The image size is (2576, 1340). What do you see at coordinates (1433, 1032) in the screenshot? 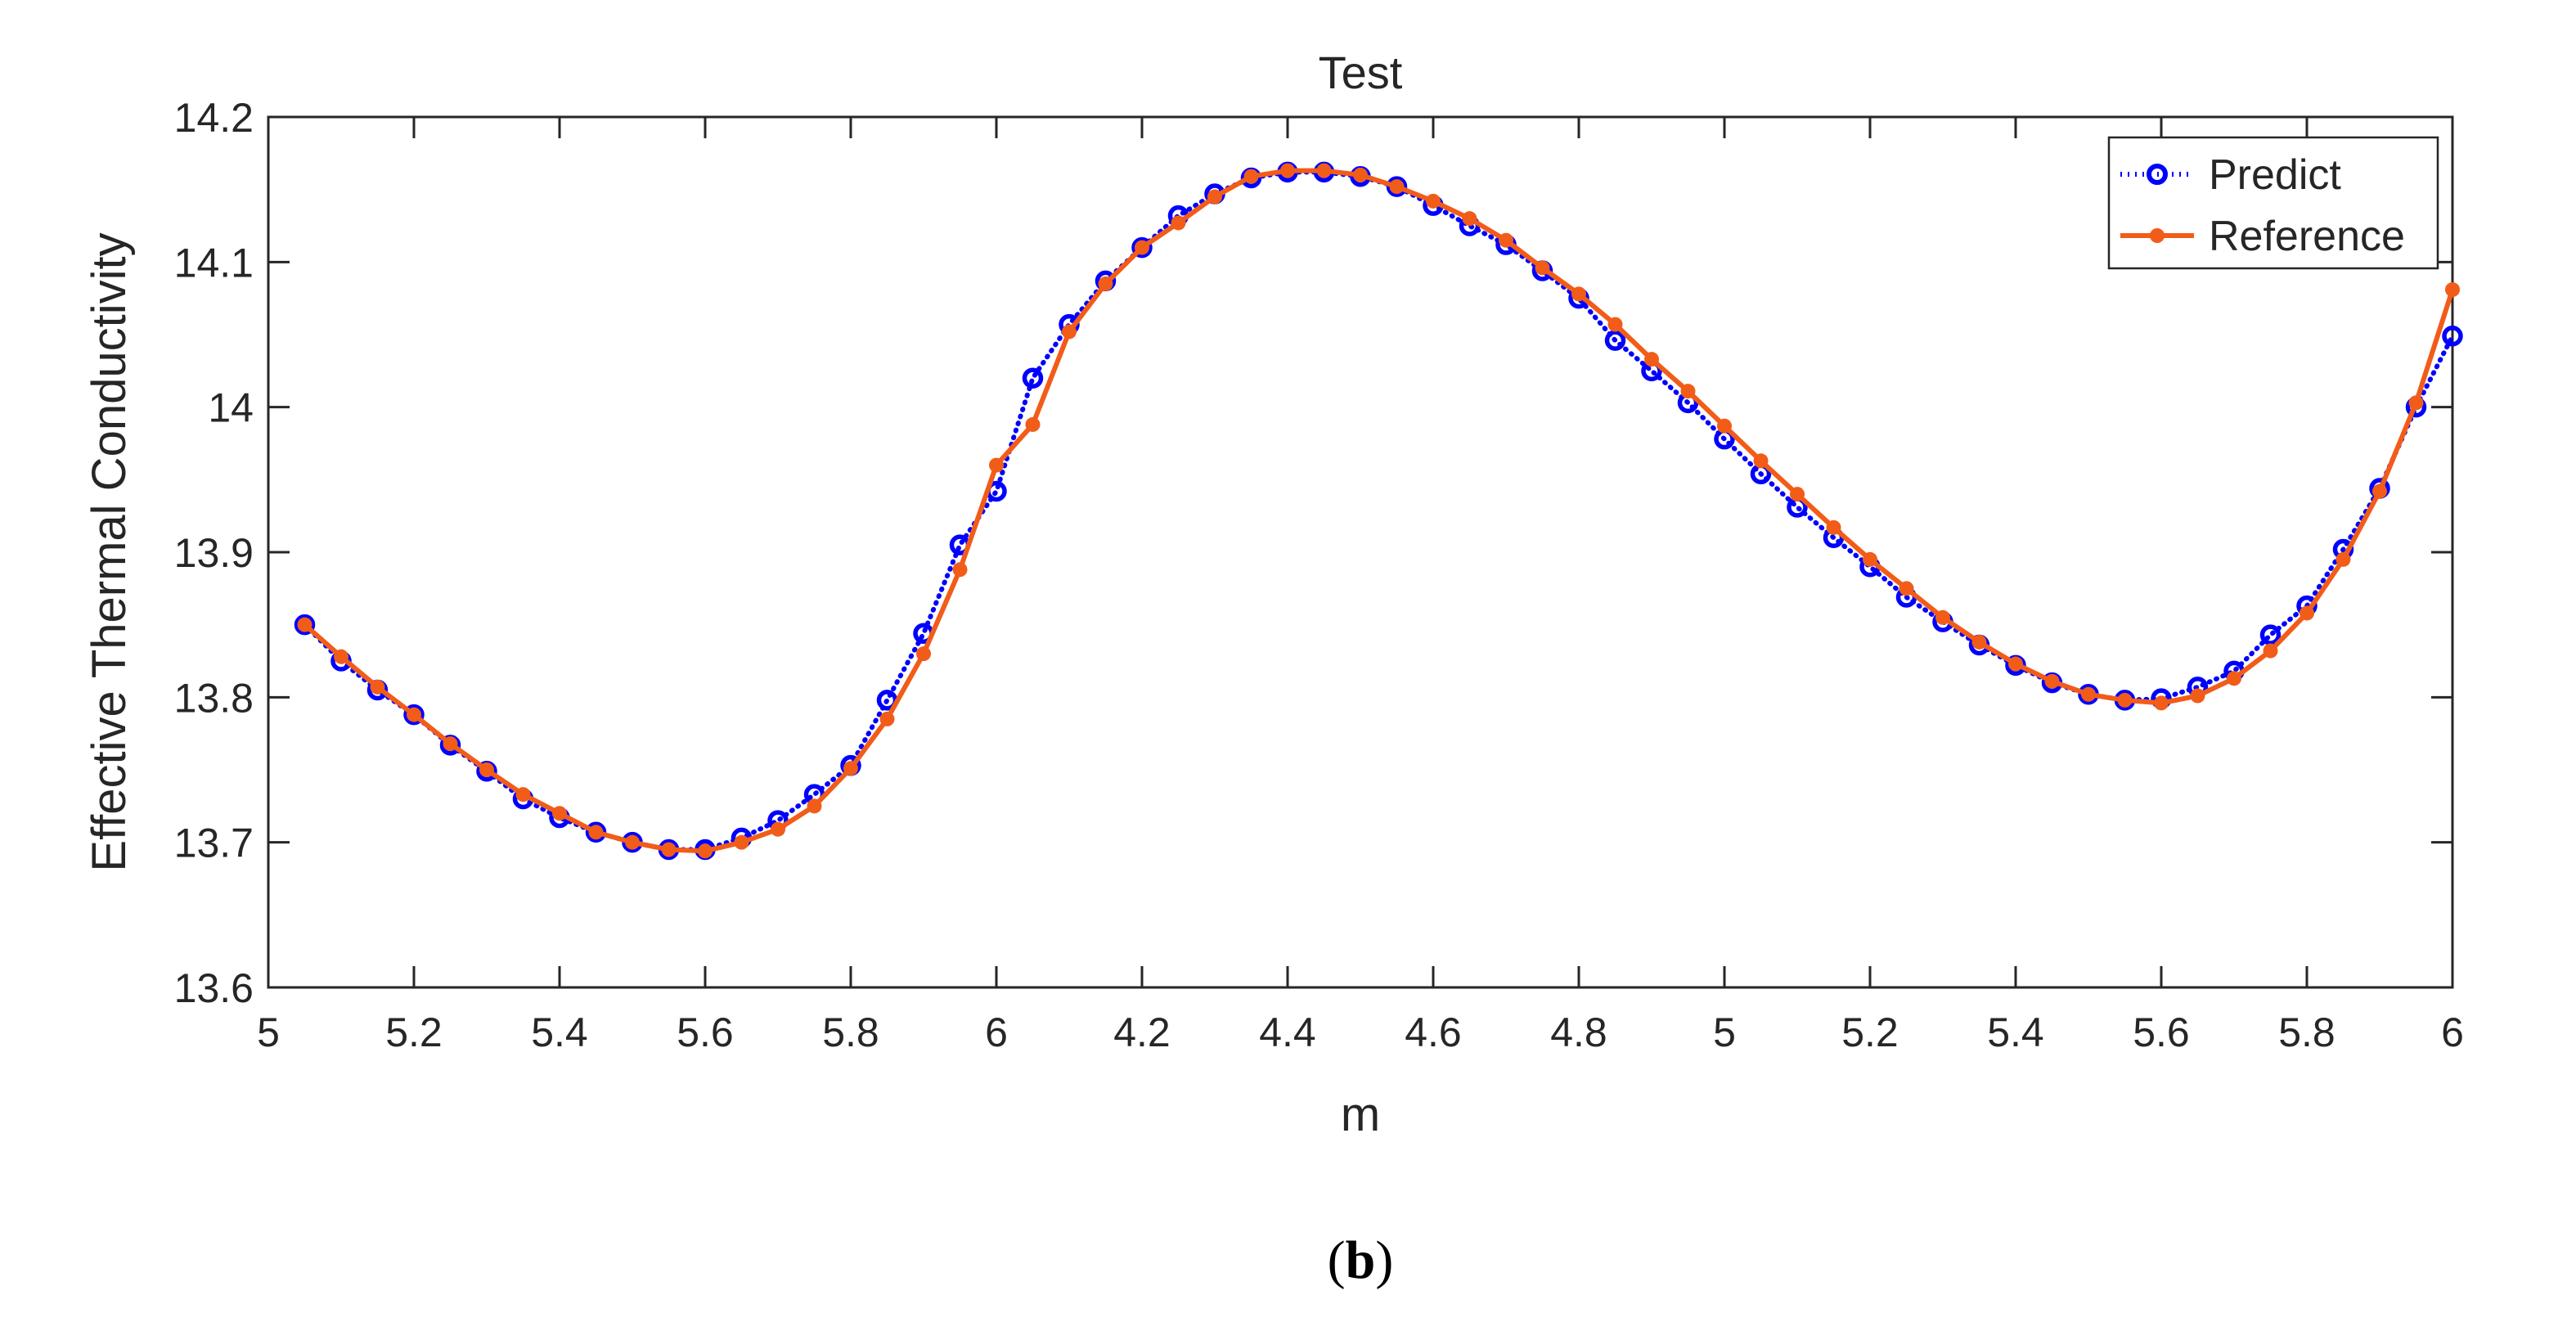
I see `x-tick-label: 4.6` at bounding box center [1433, 1032].